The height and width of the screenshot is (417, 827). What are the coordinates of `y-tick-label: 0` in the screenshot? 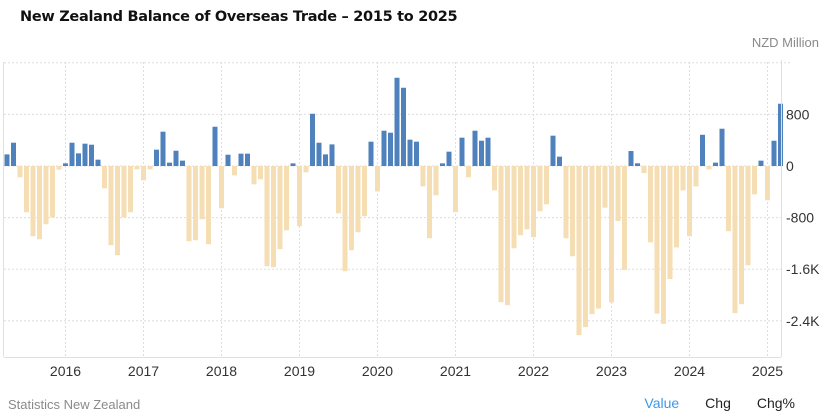 It's located at (790, 166).